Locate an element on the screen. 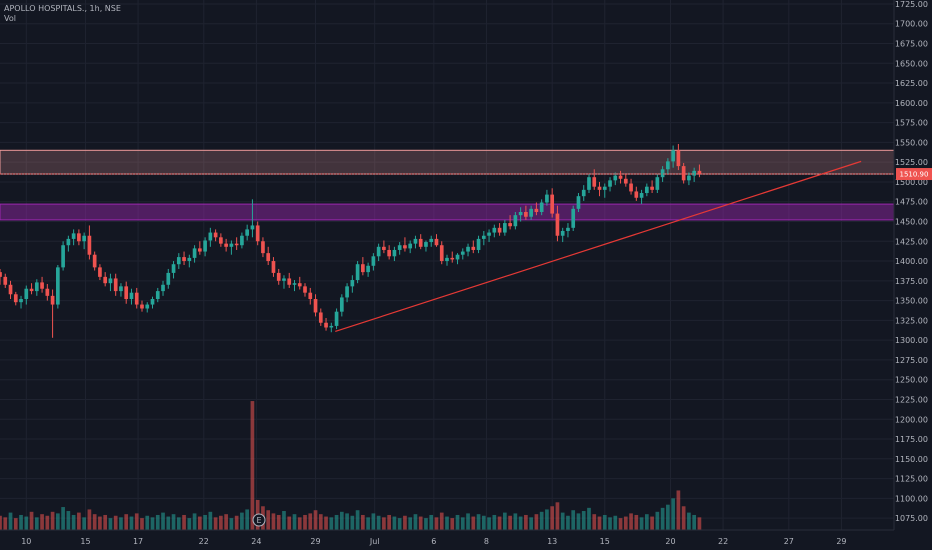 This screenshot has height=550, width=932. price-tick-label: 1500.00 is located at coordinates (911, 182).